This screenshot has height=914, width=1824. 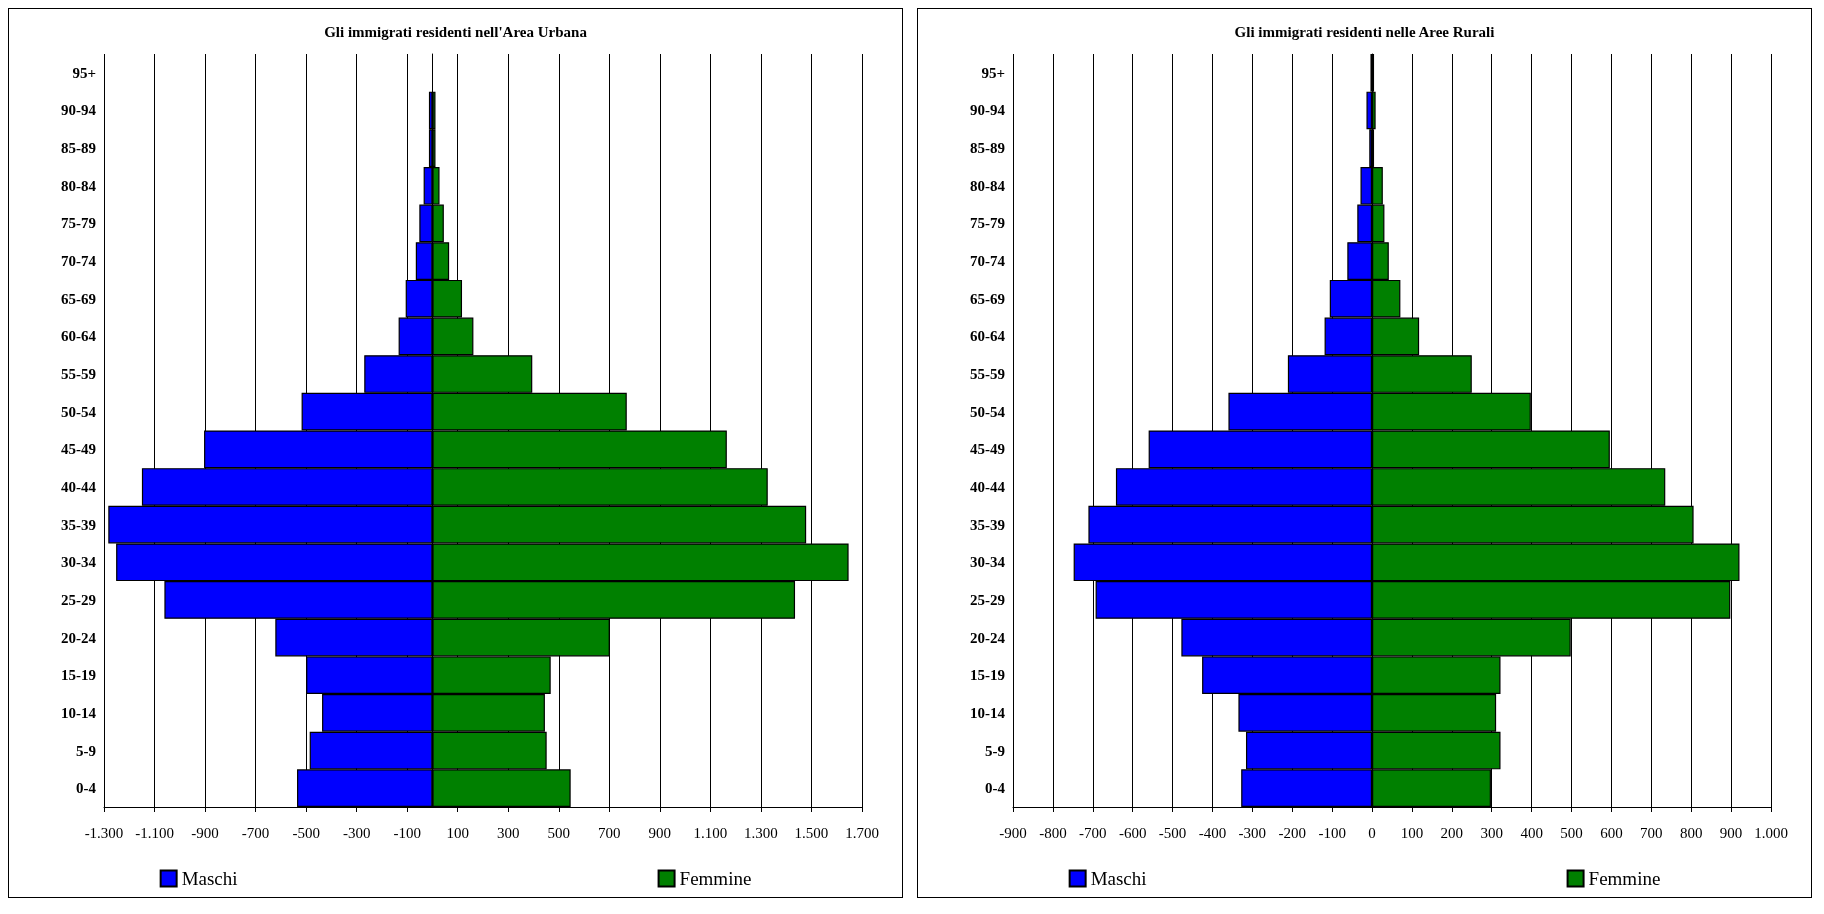 What do you see at coordinates (1611, 832) in the screenshot?
I see `x-tick-label: 600` at bounding box center [1611, 832].